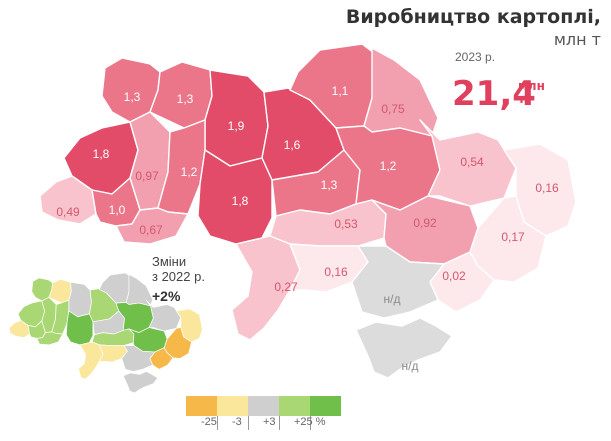 Image resolution: width=611 pixels, height=441 pixels. I want to click on mini-region-zhytomyr, so click(80, 299).